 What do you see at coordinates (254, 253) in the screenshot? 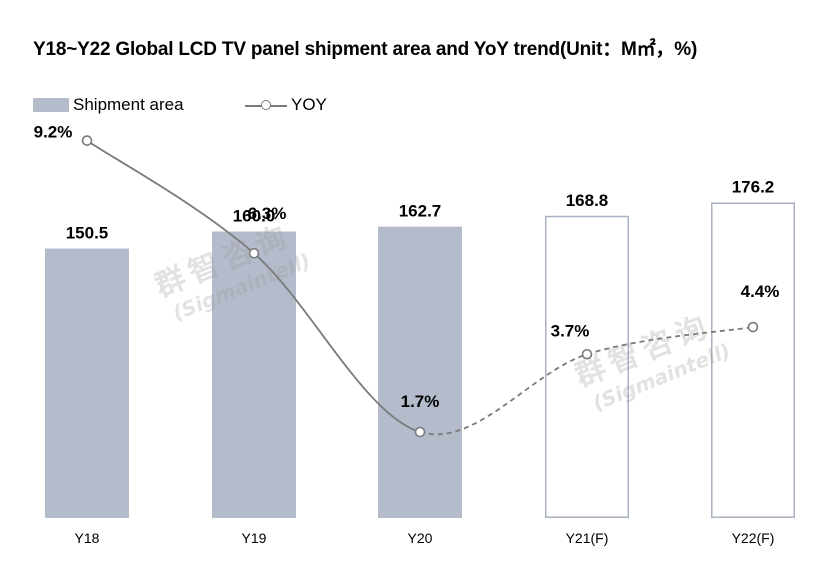
I see `yoy-point-Y19` at bounding box center [254, 253].